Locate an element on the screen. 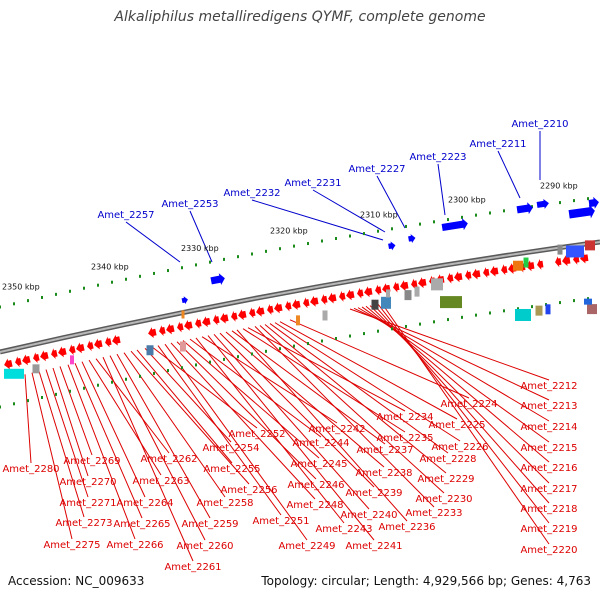 This screenshot has width=600, height=600. forward-gene-label: Amet_2211 is located at coordinates (497, 144).